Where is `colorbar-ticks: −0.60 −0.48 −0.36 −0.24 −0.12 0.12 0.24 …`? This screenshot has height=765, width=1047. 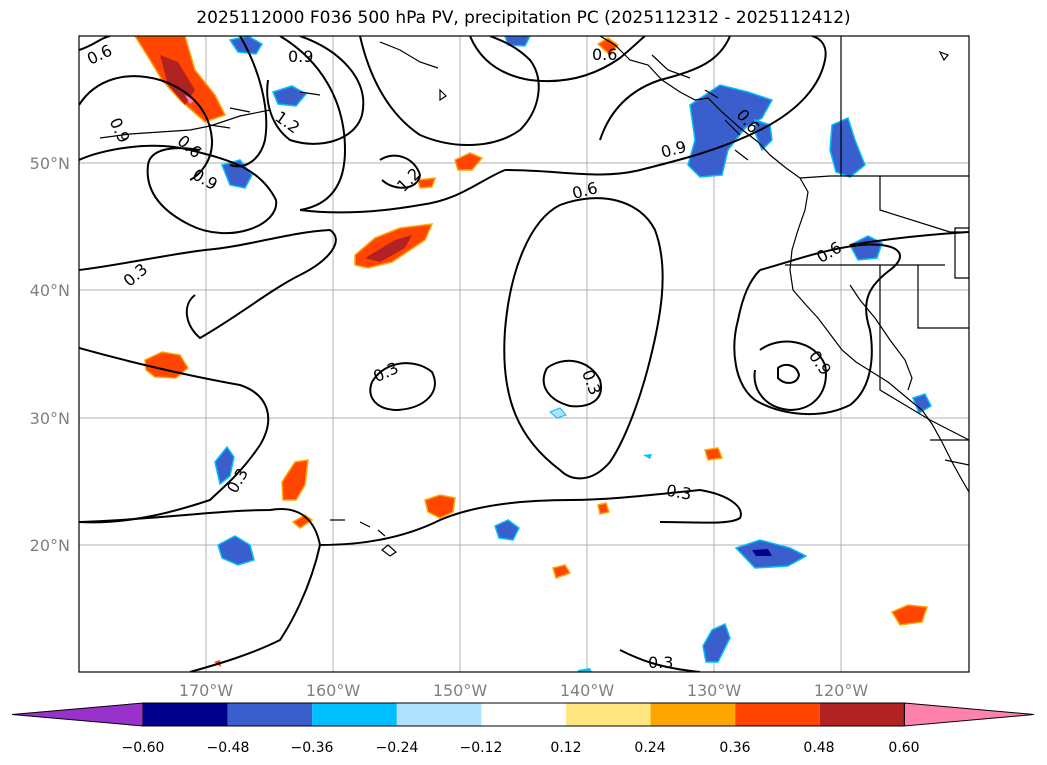
colorbar-ticks: −0.60 −0.48 −0.36 −0.24 −0.12 0.12 0.24 … is located at coordinates (521, 748).